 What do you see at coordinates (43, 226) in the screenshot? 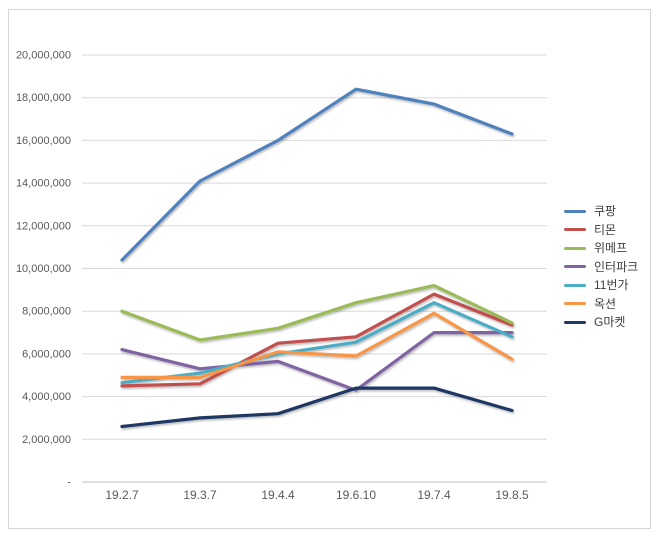
I see `y-tick-label: 12,000,000` at bounding box center [43, 226].